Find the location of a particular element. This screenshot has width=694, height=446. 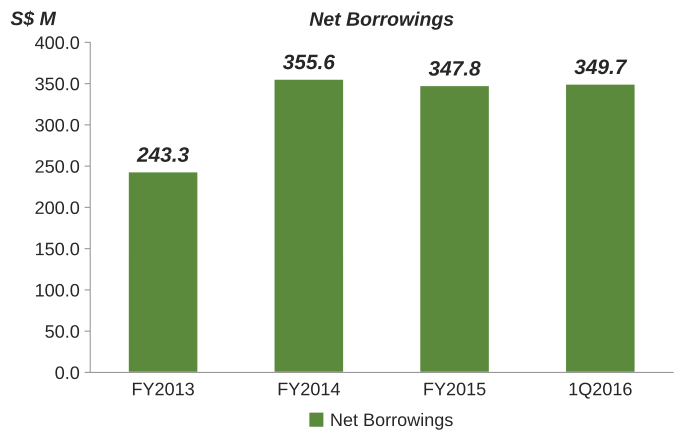

legend-label: Net Borrowings is located at coordinates (392, 421).